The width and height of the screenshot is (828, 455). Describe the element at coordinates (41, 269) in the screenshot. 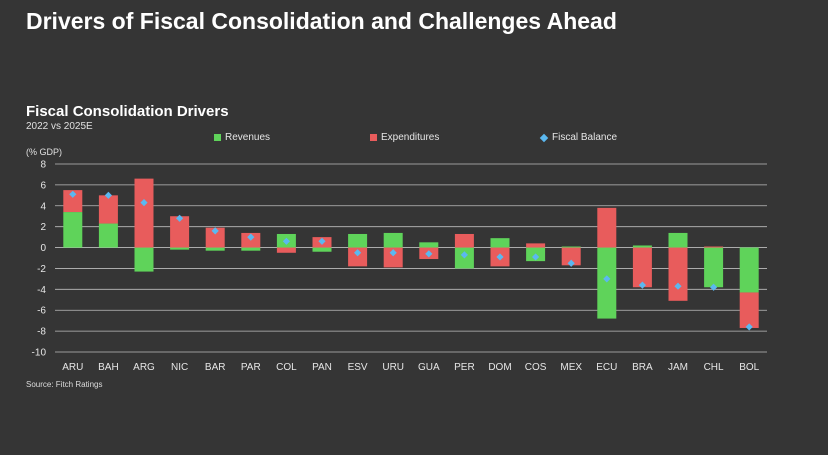

I see `y-tick-label: -2` at that location.